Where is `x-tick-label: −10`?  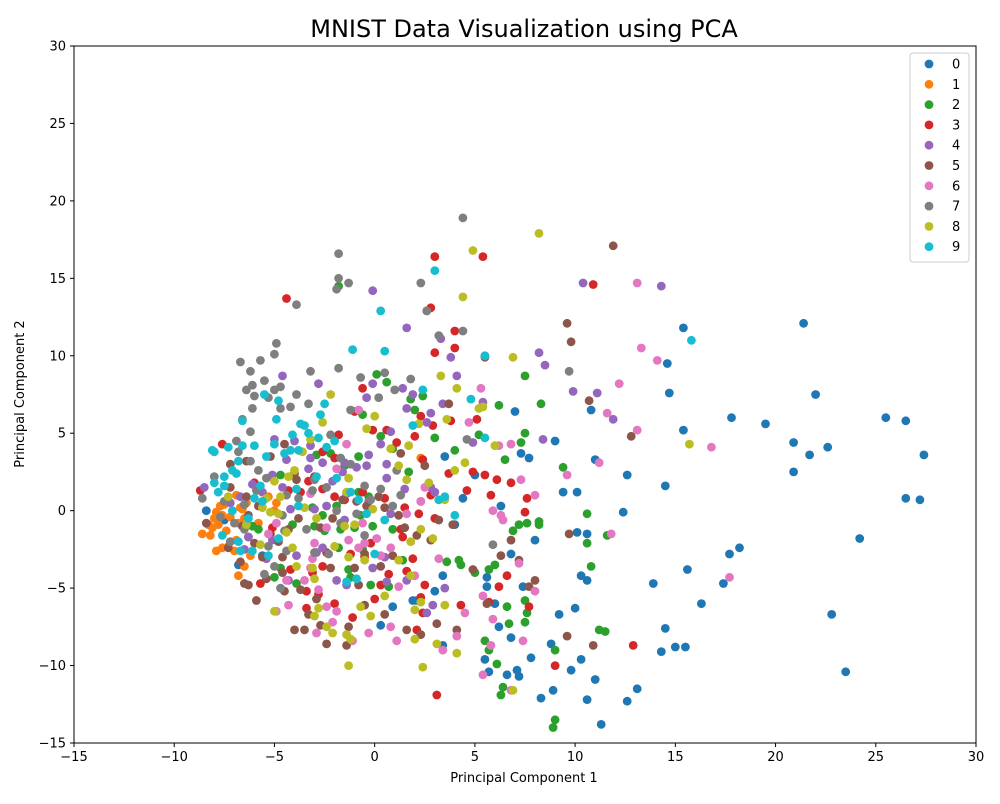
x-tick-label: −10 is located at coordinates (174, 757).